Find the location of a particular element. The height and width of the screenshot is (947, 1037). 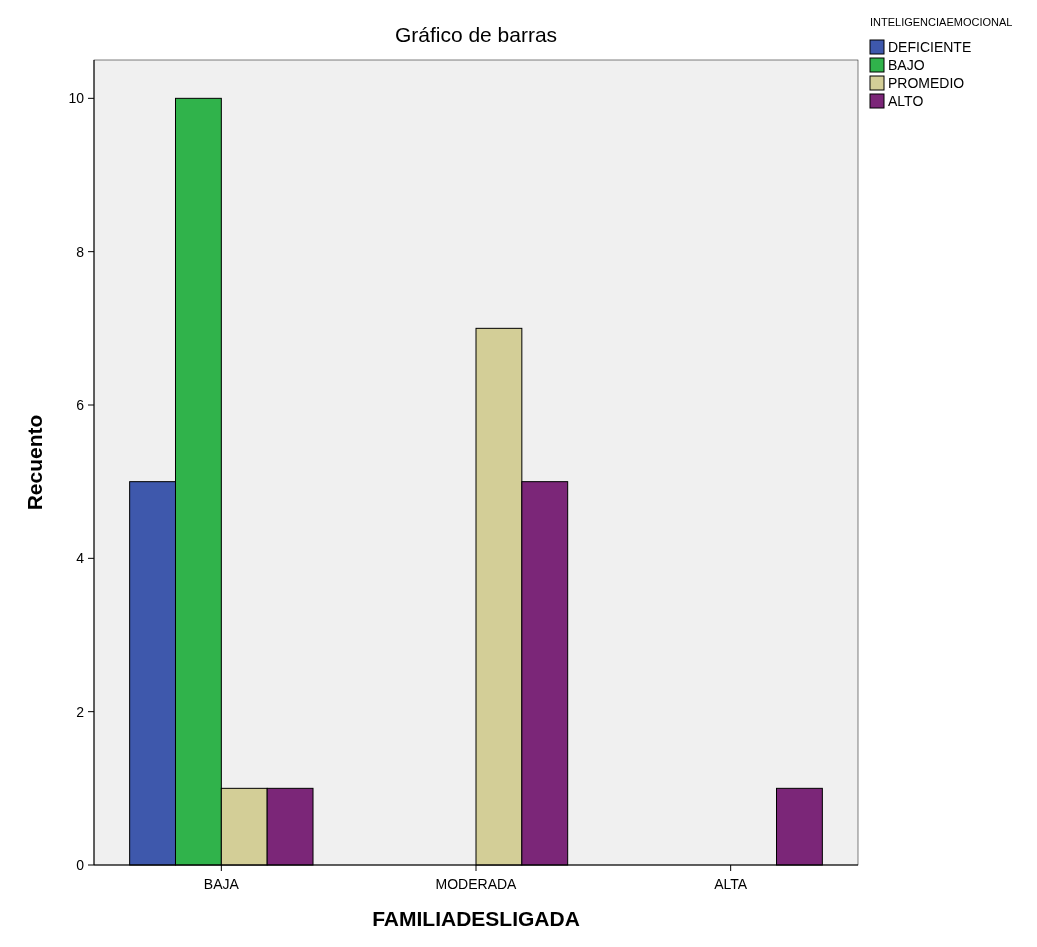

chart-title: Gráfico de barras is located at coordinates (476, 34).